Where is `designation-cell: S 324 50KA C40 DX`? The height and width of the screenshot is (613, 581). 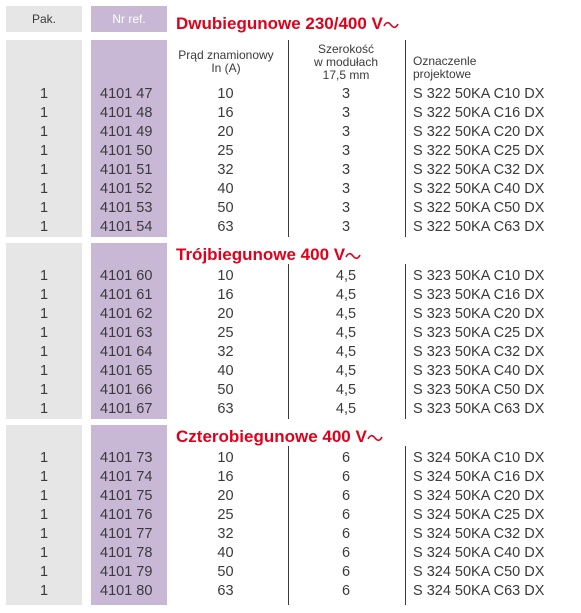
designation-cell: S 324 50KA C40 DX is located at coordinates (479, 553).